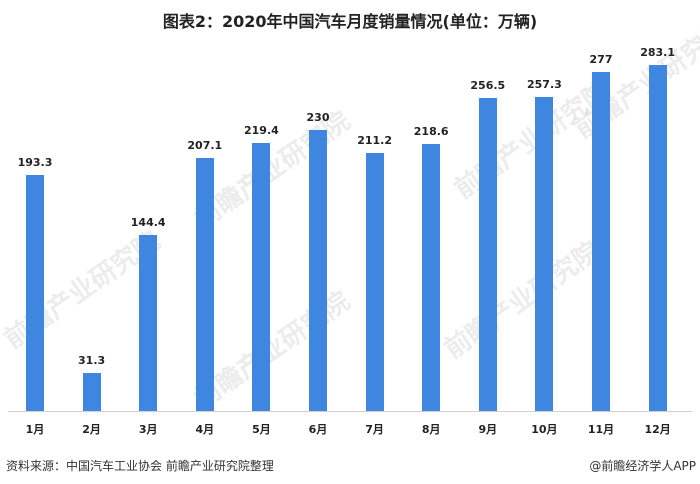  I want to click on data-label: 257.3, so click(544, 84).